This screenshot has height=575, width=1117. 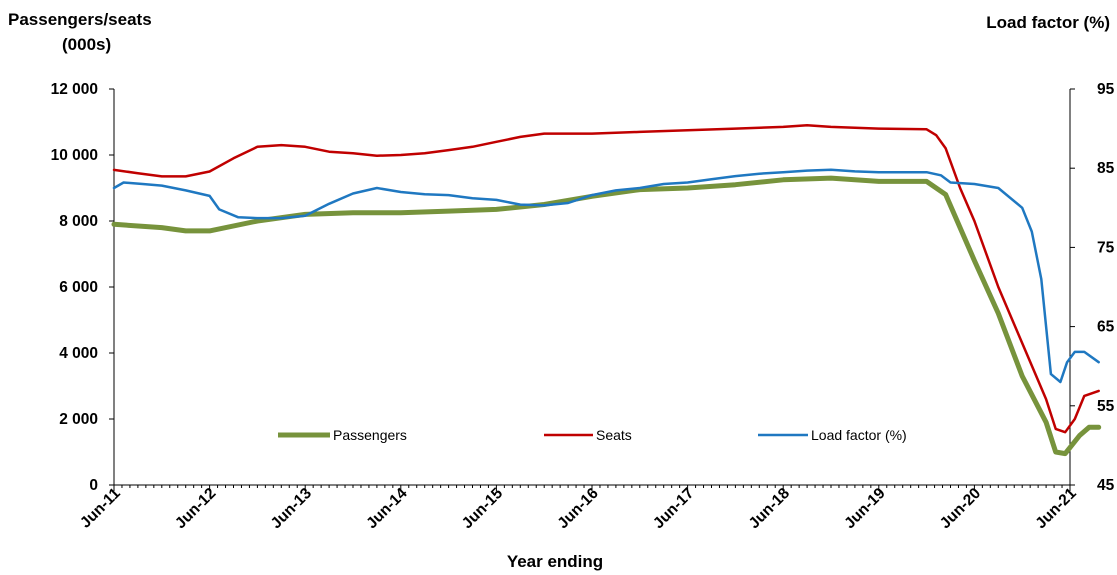 What do you see at coordinates (387, 509) in the screenshot?
I see `x-tick-label: Jun-14` at bounding box center [387, 509].